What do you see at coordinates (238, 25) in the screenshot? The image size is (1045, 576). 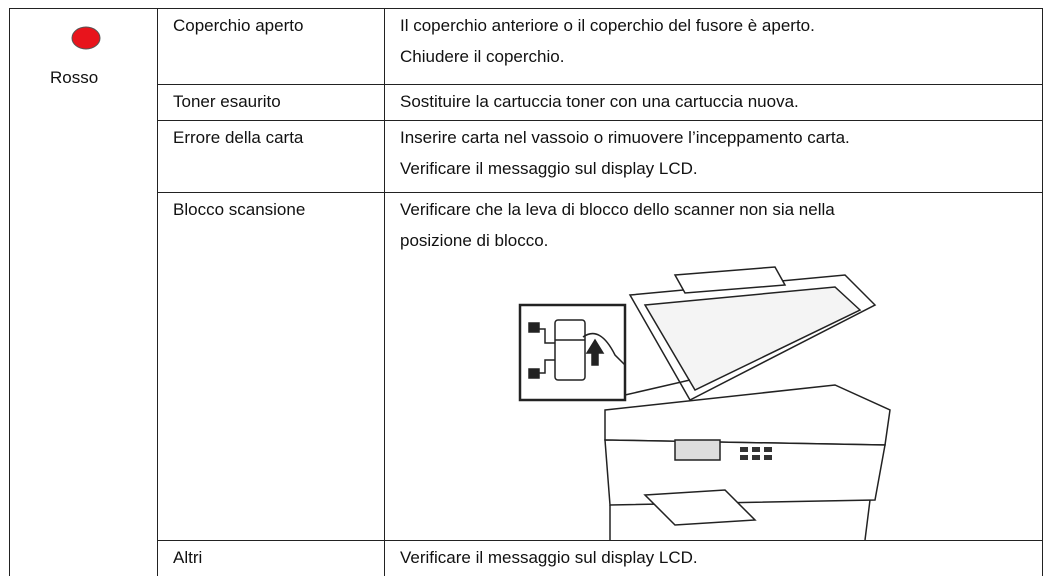 I see `cause-text: Coperchio aperto` at bounding box center [238, 25].